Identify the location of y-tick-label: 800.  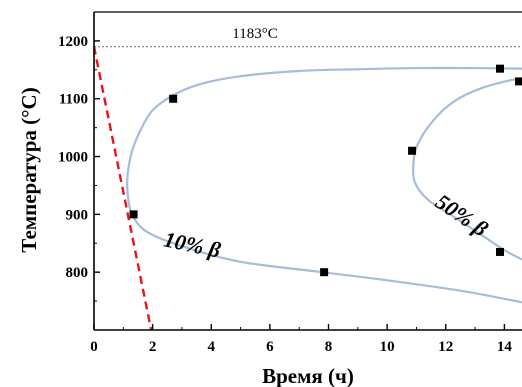
(77, 273).